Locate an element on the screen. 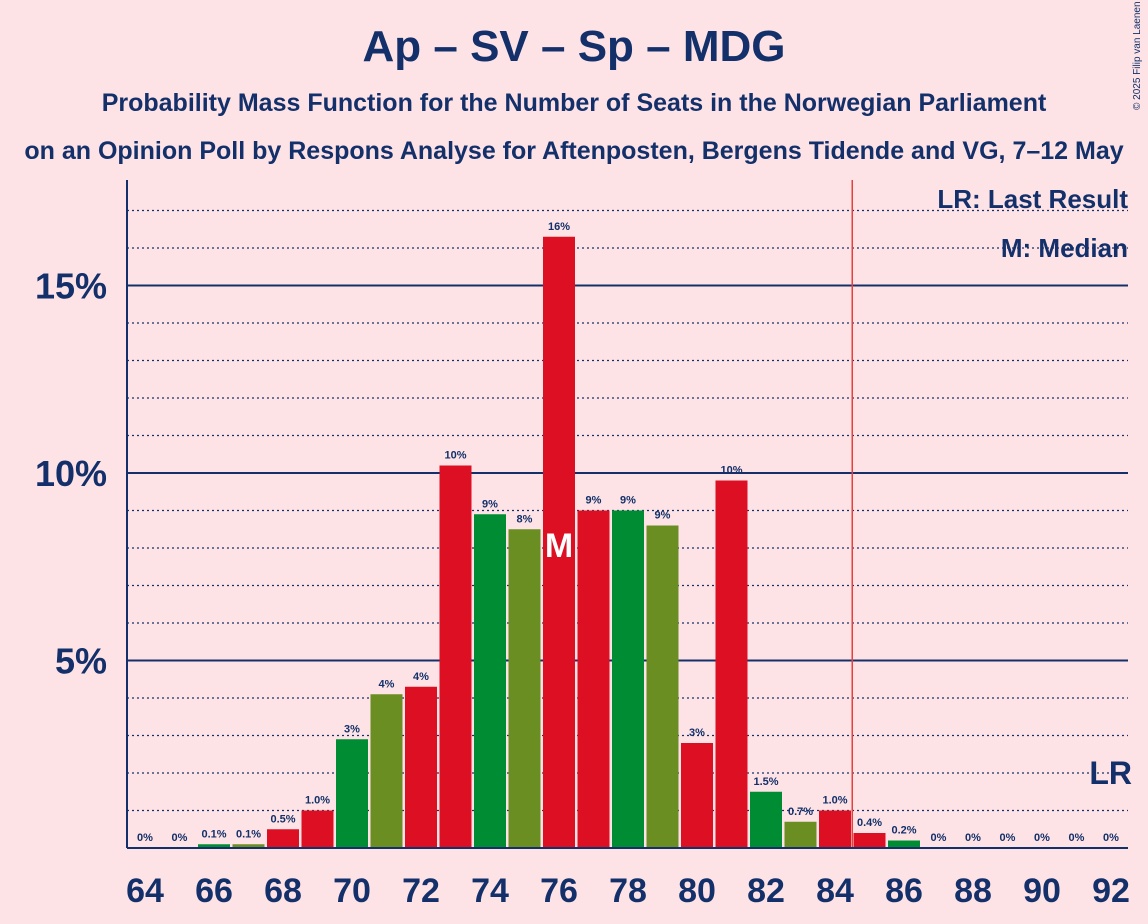 Image resolution: width=1148 pixels, height=924 pixels. bar-value-label: 0.4% is located at coordinates (869, 823).